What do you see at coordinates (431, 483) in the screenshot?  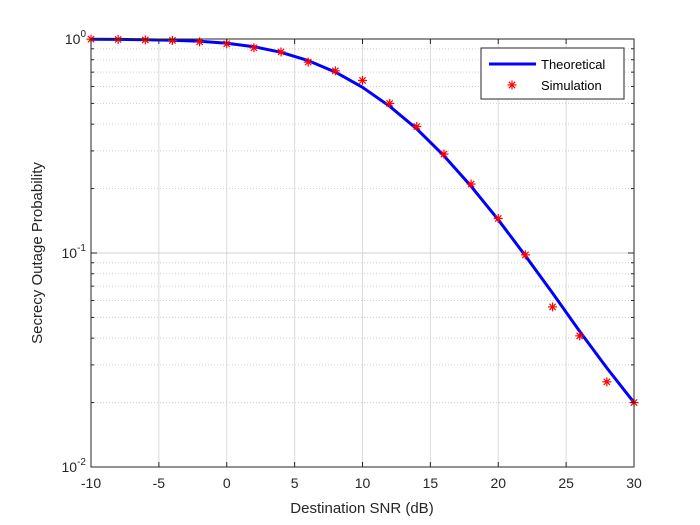 I see `x-tick-label: 15` at bounding box center [431, 483].